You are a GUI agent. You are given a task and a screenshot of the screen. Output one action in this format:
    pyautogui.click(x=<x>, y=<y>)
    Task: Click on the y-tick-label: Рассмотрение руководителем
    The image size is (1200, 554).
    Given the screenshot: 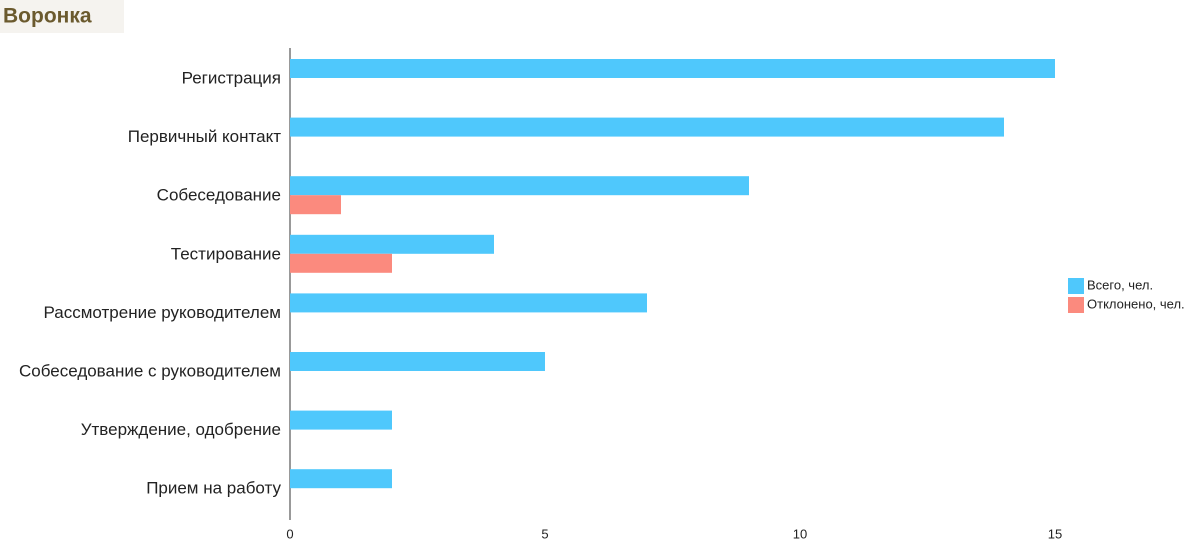 What is the action you would take?
    pyautogui.click(x=163, y=312)
    